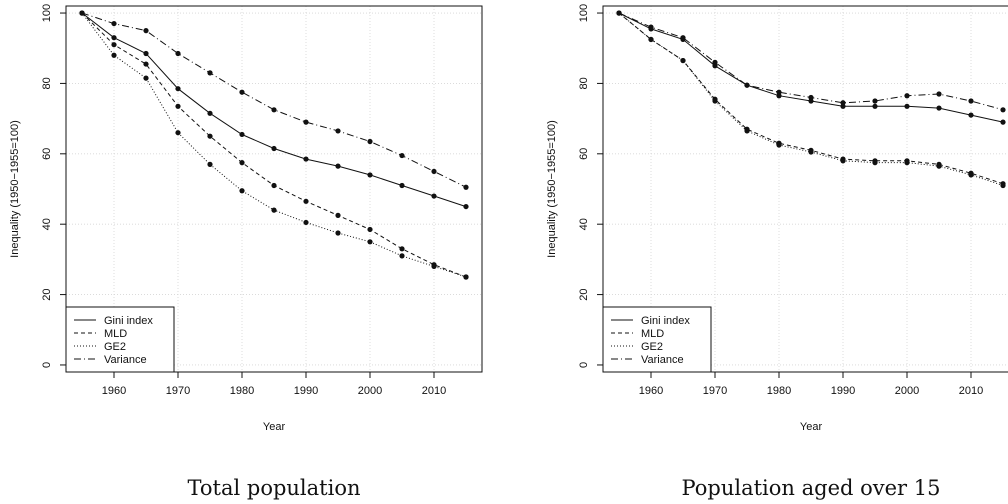  I want to click on legend-label: GE2, so click(115, 347).